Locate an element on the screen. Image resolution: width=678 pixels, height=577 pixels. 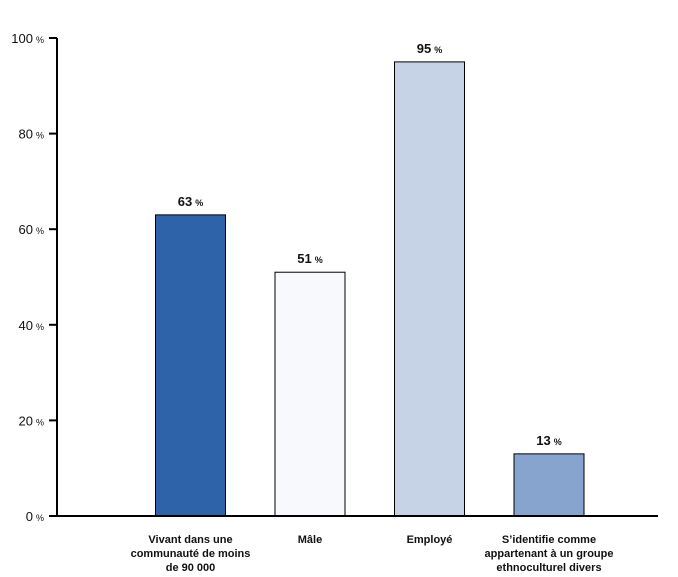
y-tick-label: 40% is located at coordinates (31, 325).